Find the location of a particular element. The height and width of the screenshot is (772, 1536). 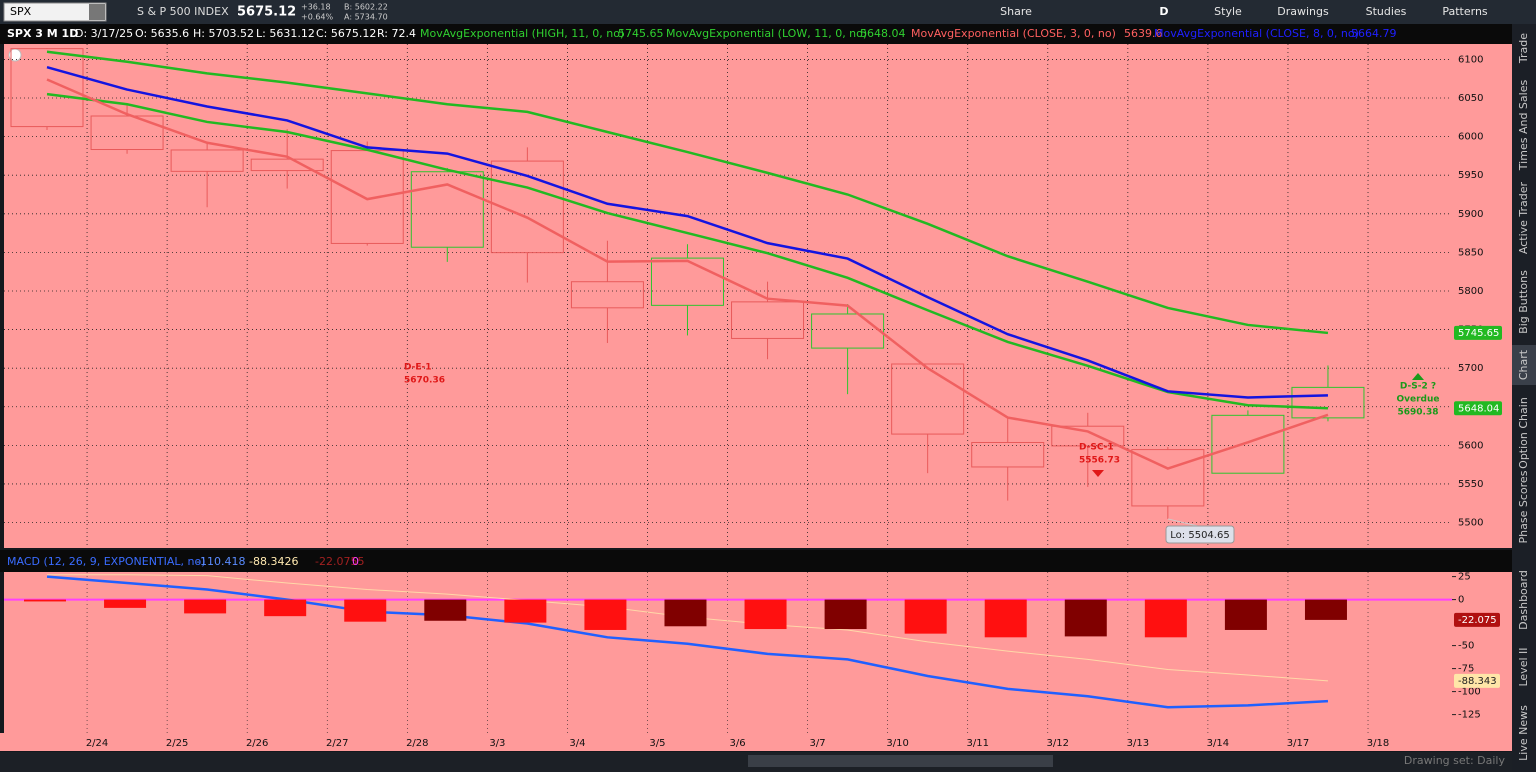

symbol: SPX is located at coordinates (21, 11).